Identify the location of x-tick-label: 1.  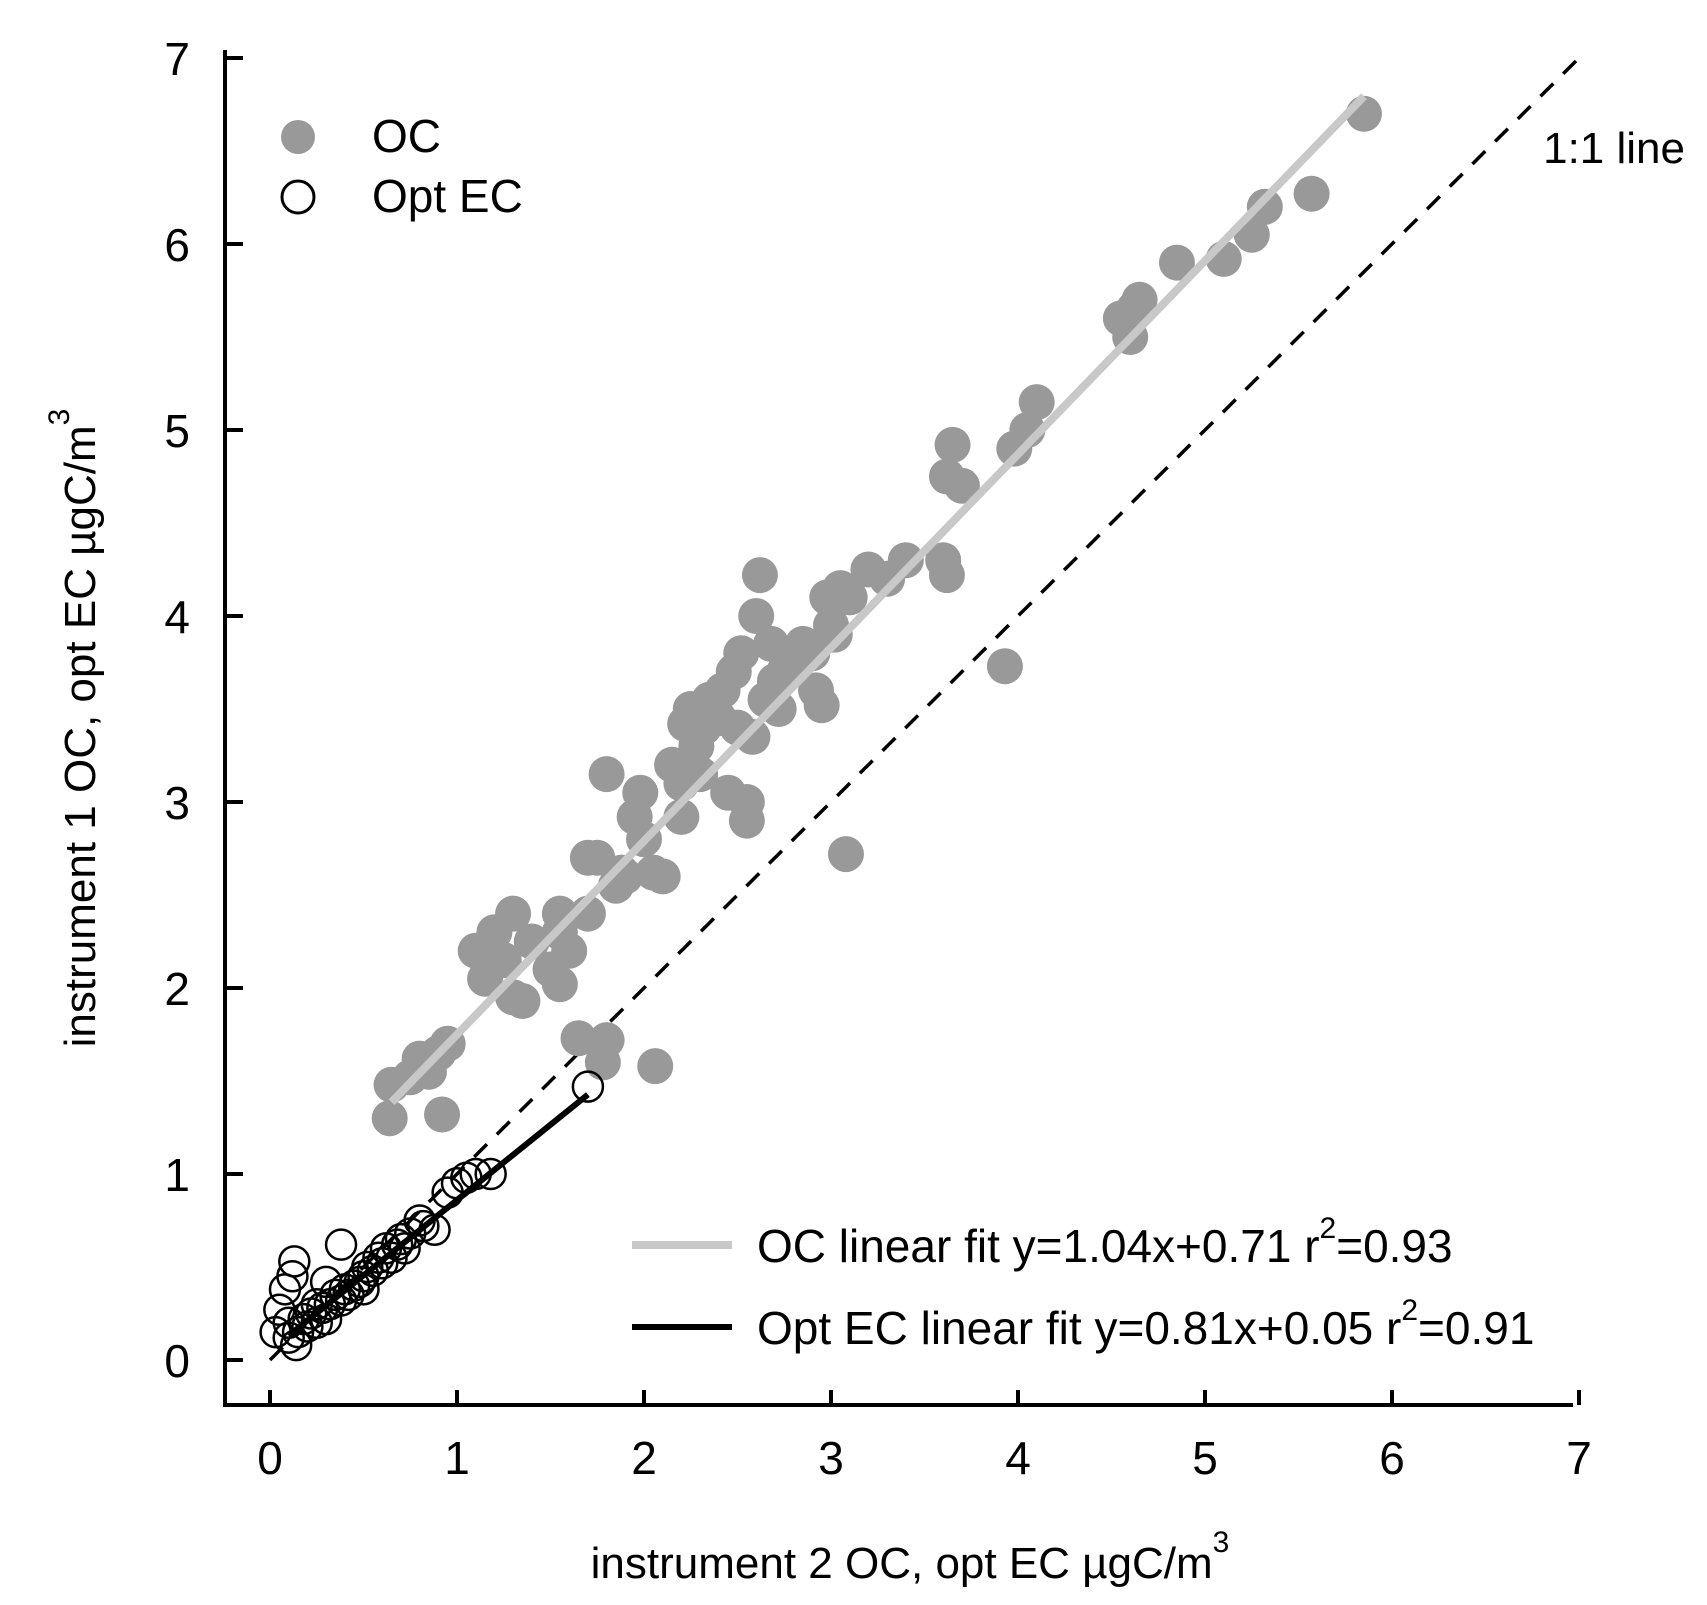
(457, 1458).